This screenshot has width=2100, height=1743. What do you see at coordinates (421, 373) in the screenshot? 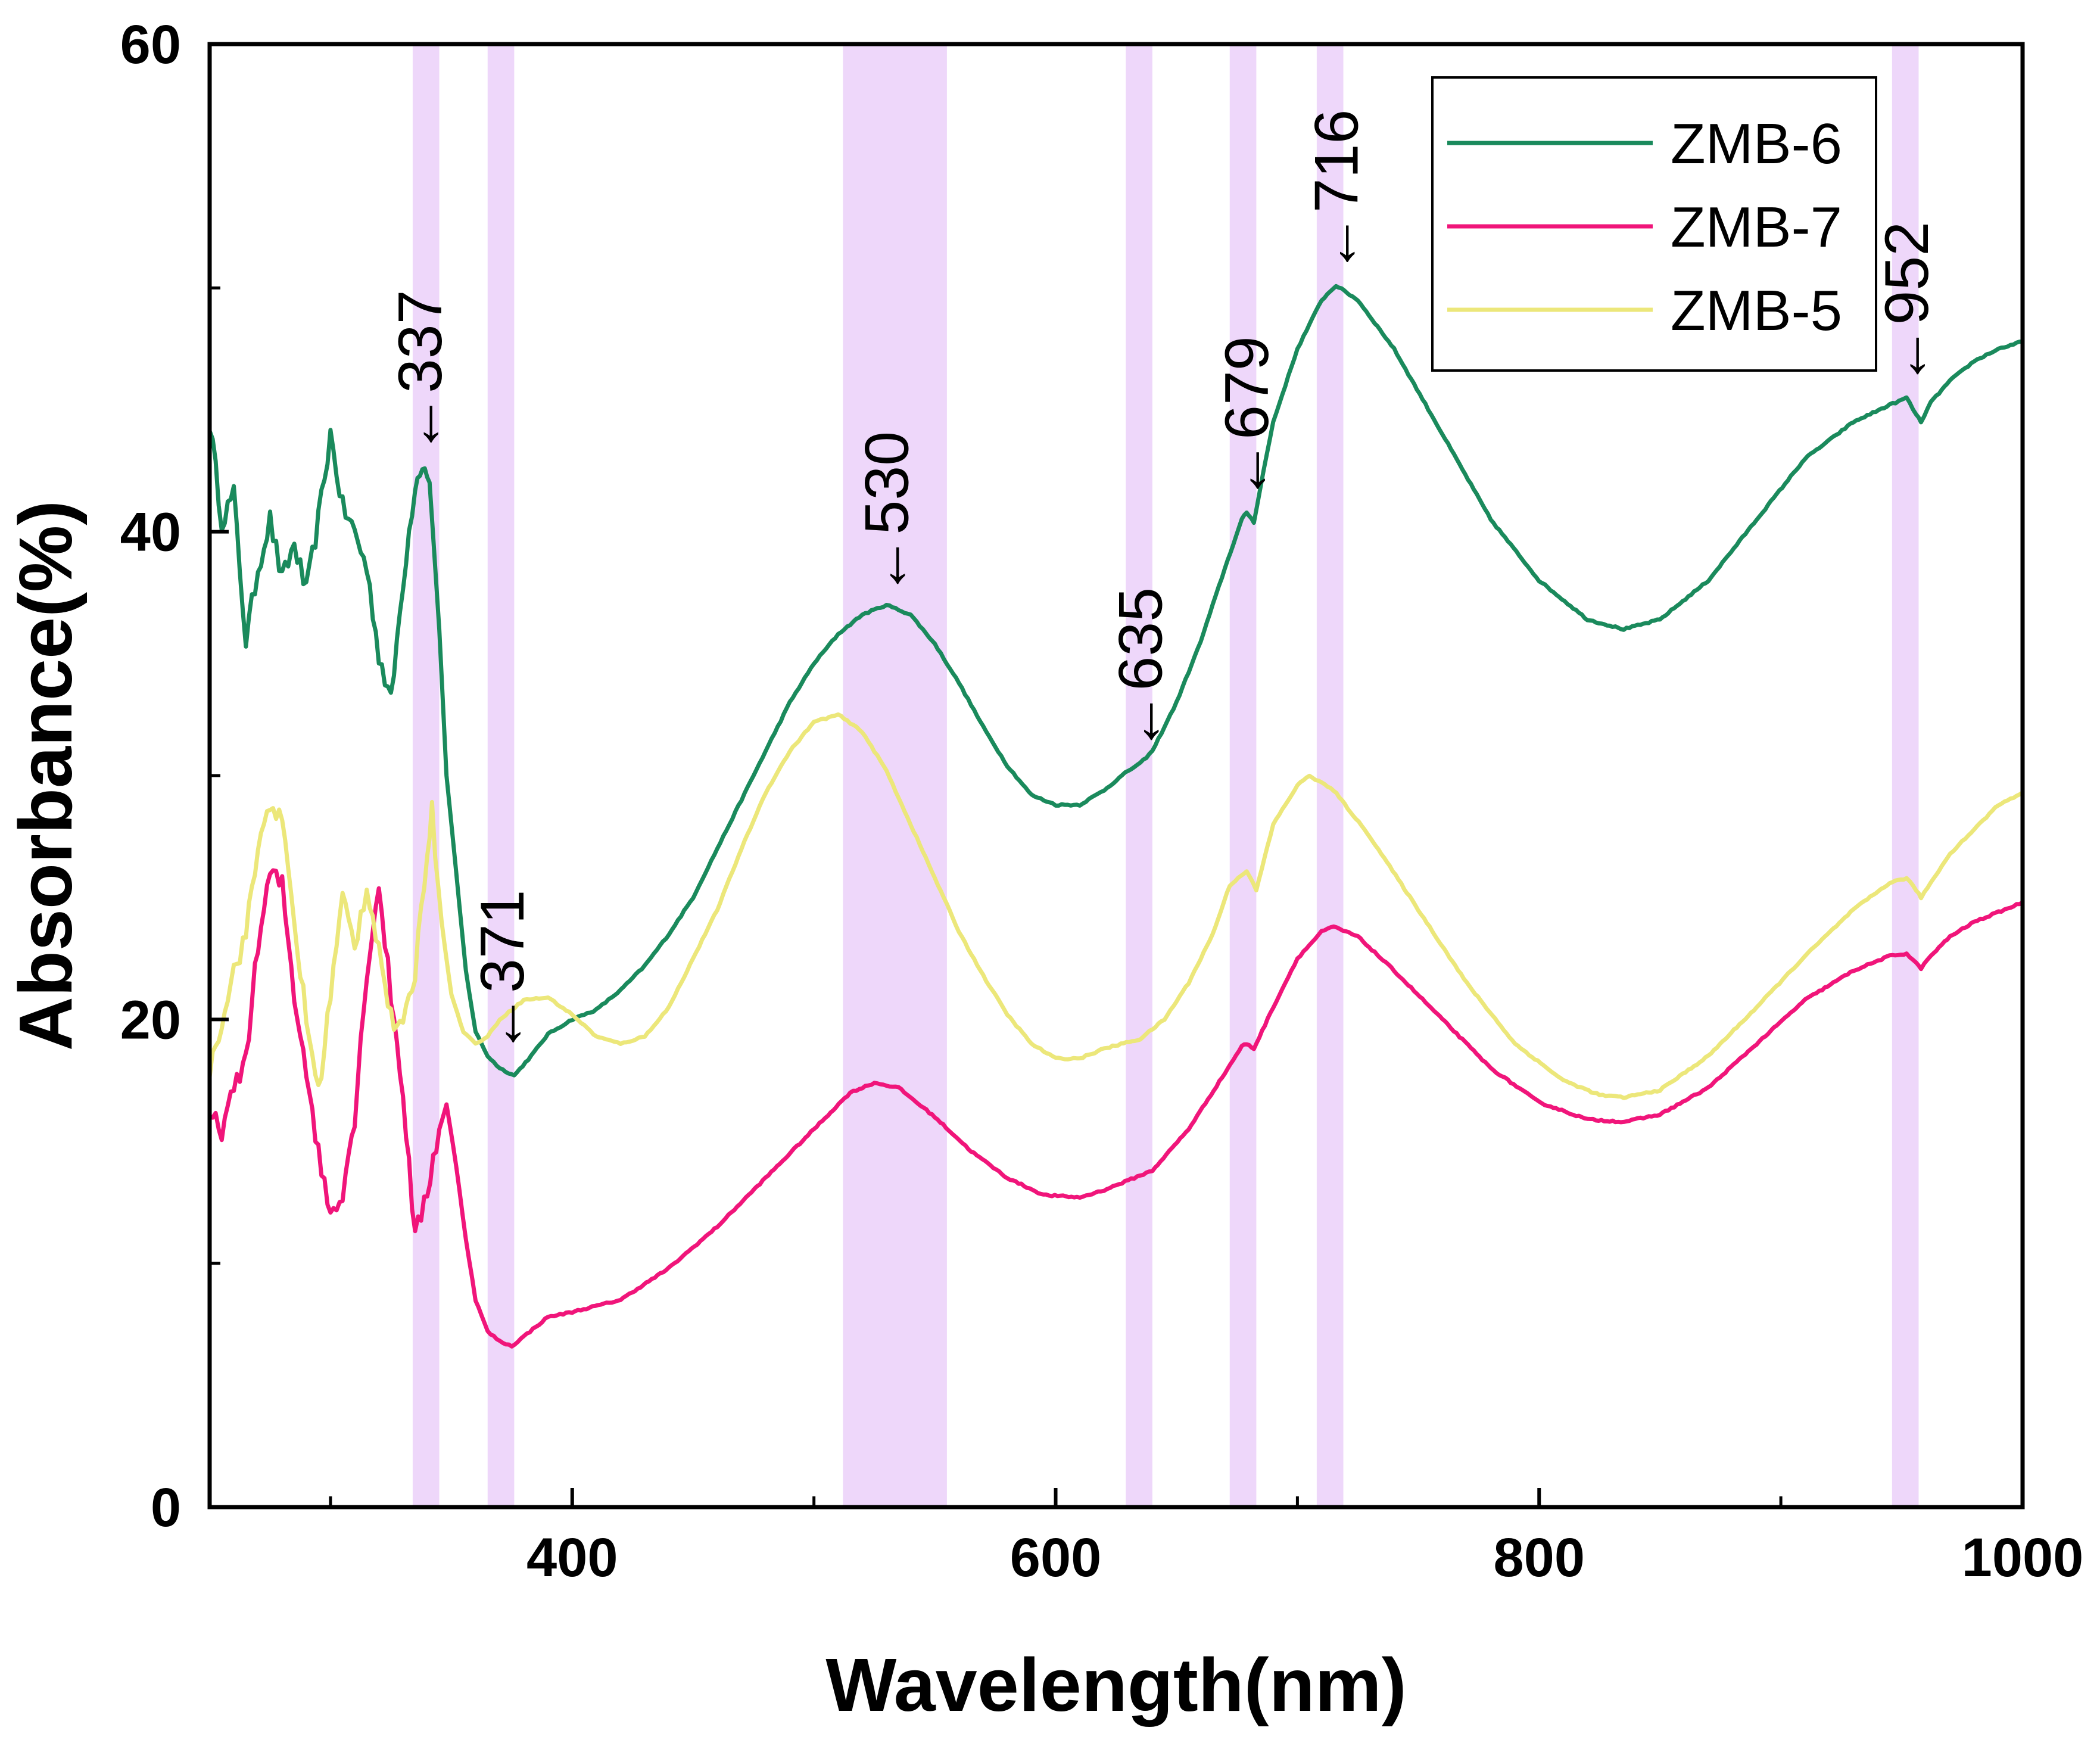
I see `peak-label-337: ←337` at bounding box center [421, 373].